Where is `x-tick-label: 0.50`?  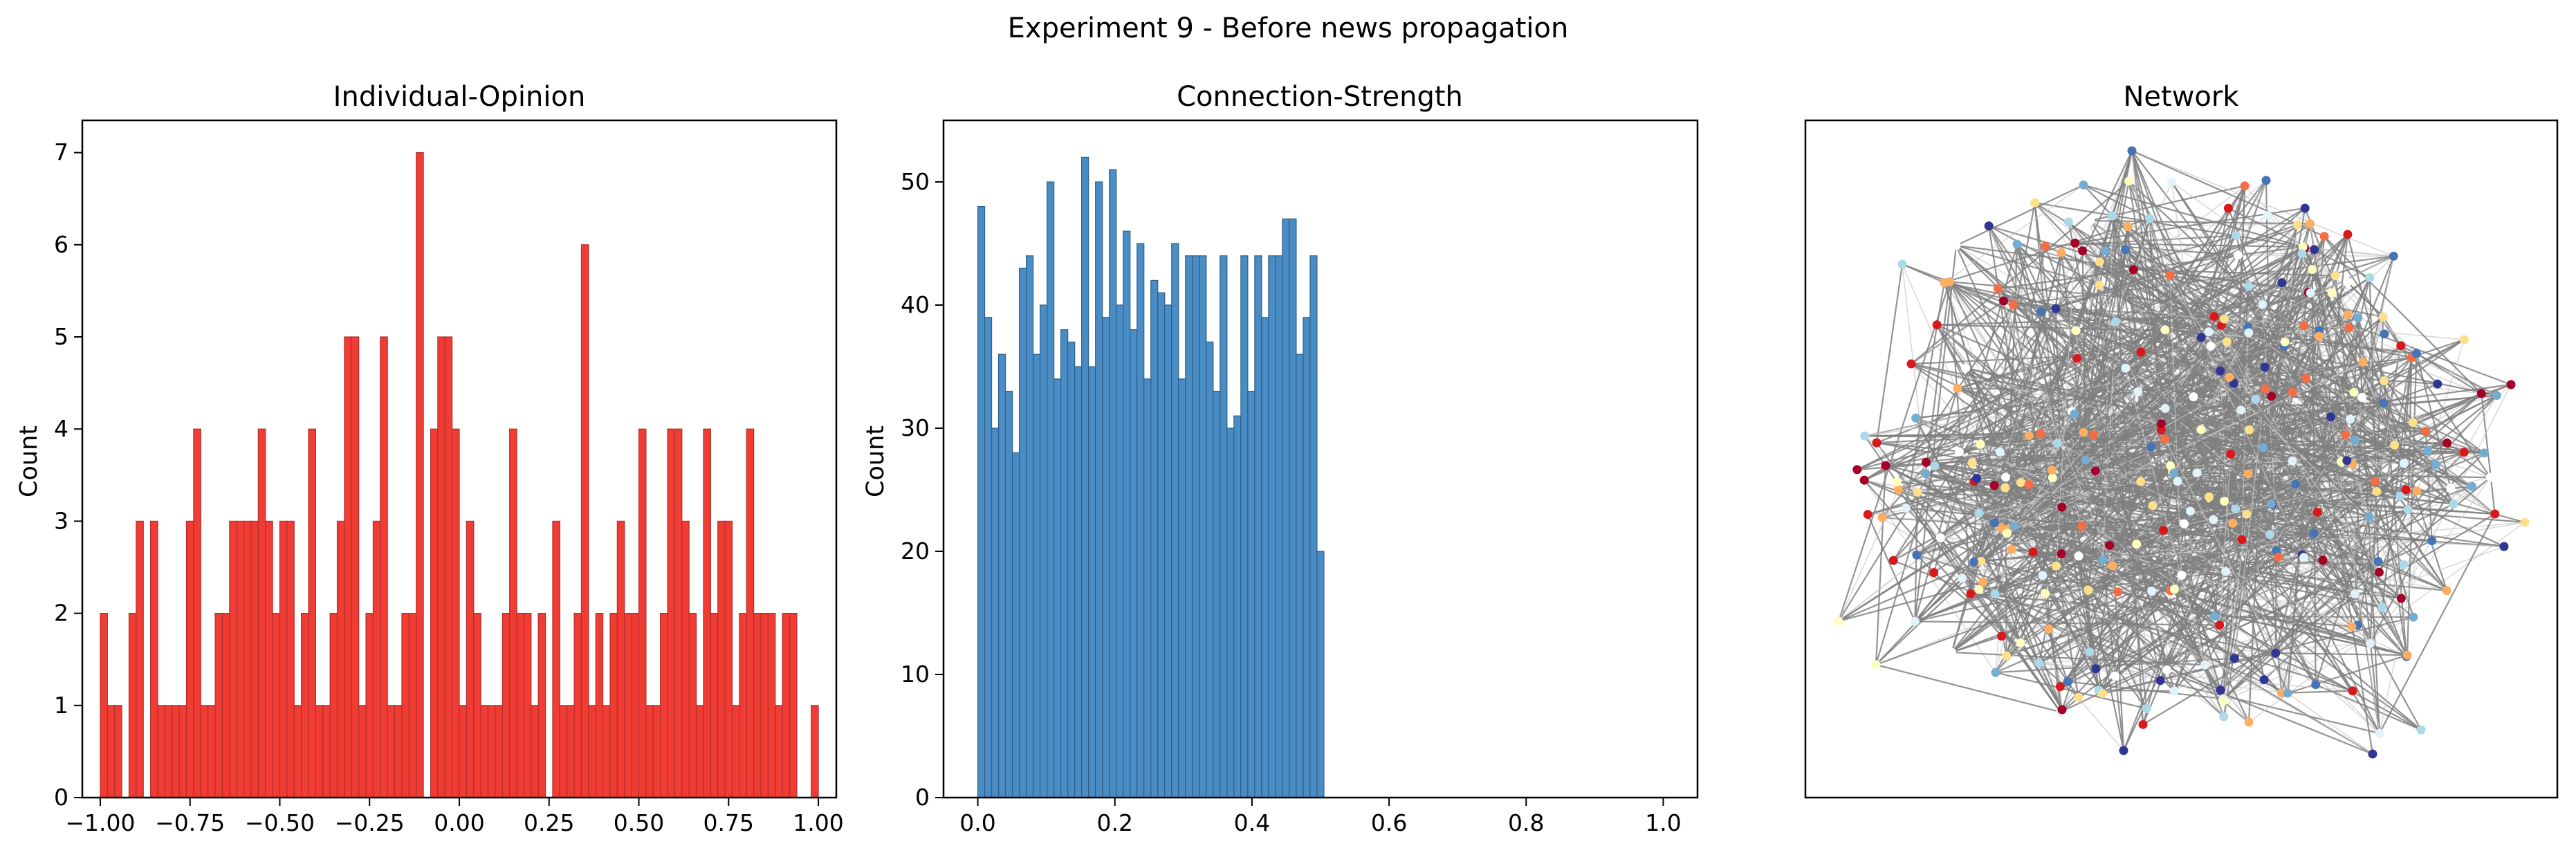
x-tick-label: 0.50 is located at coordinates (639, 822).